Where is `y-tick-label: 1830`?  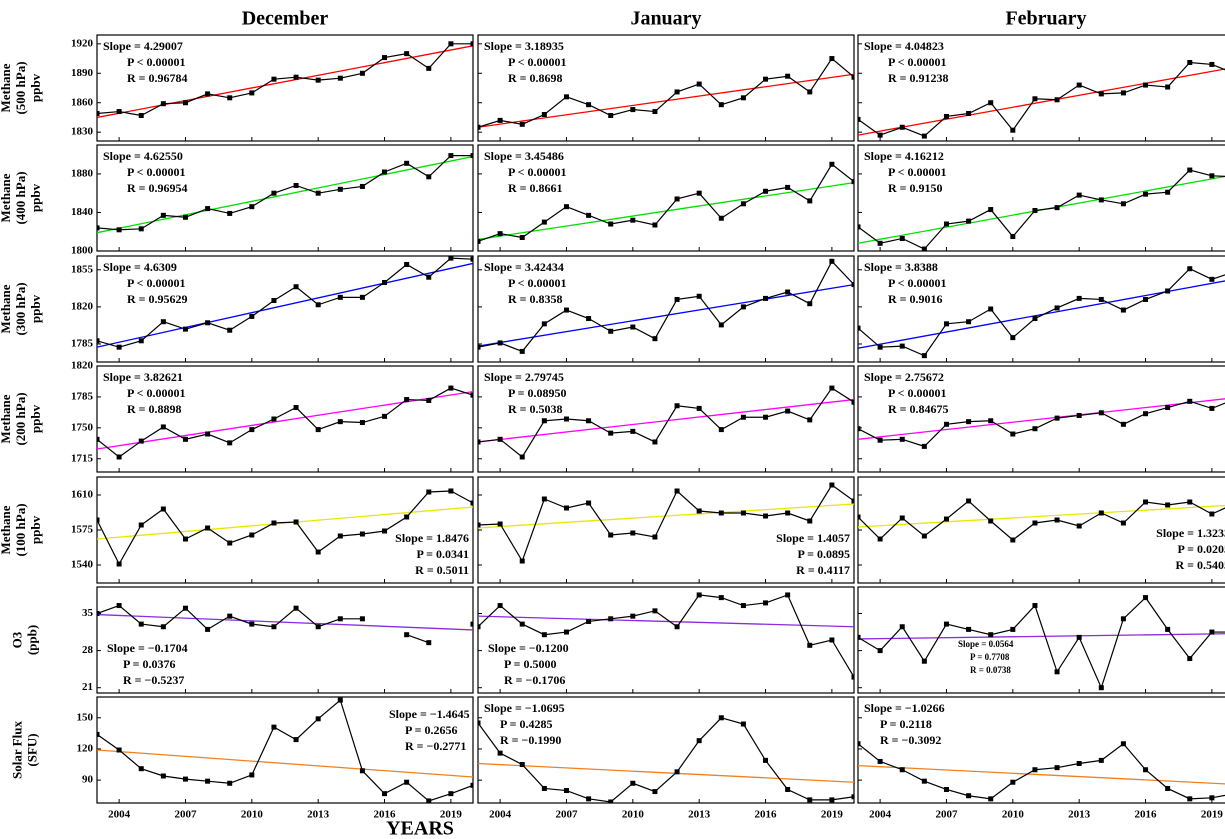
y-tick-label: 1830 is located at coordinates (82, 132).